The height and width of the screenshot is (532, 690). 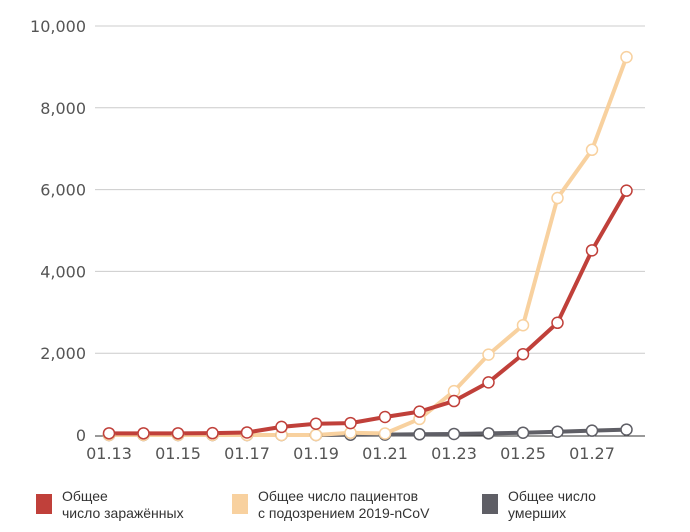 What do you see at coordinates (63, 108) in the screenshot?
I see `y-tick-label: 8,000` at bounding box center [63, 108].